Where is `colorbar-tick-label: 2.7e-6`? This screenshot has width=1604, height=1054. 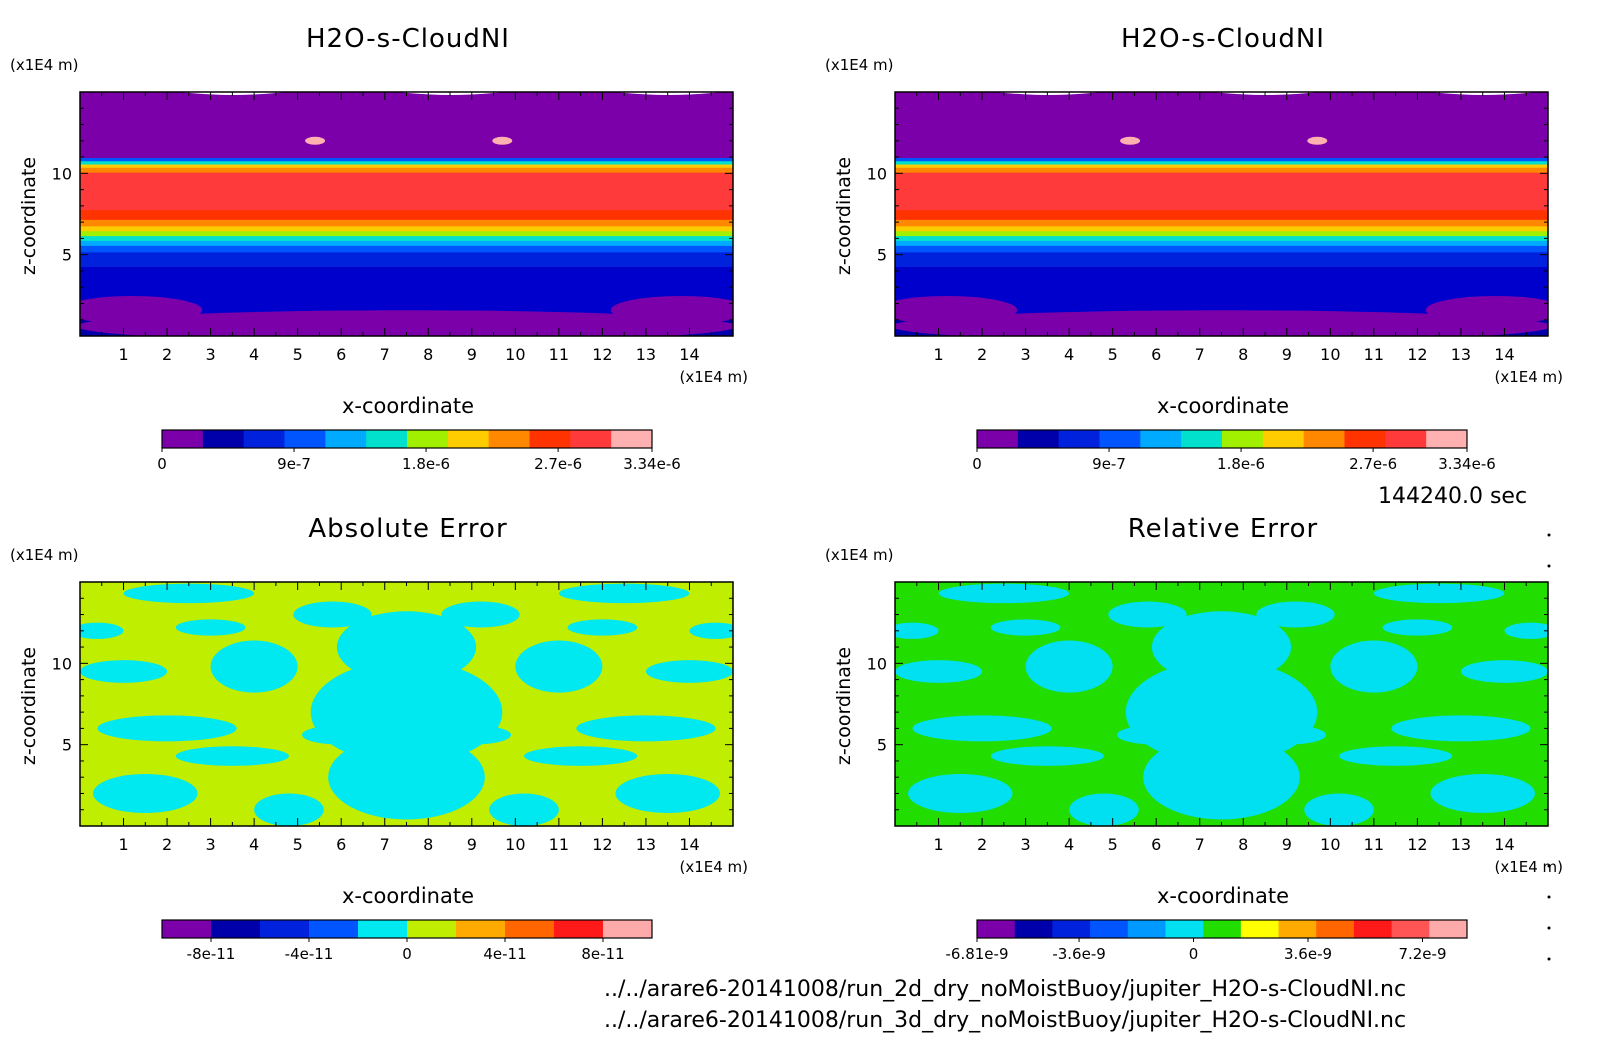 colorbar-tick-label: 2.7e-6 is located at coordinates (558, 464).